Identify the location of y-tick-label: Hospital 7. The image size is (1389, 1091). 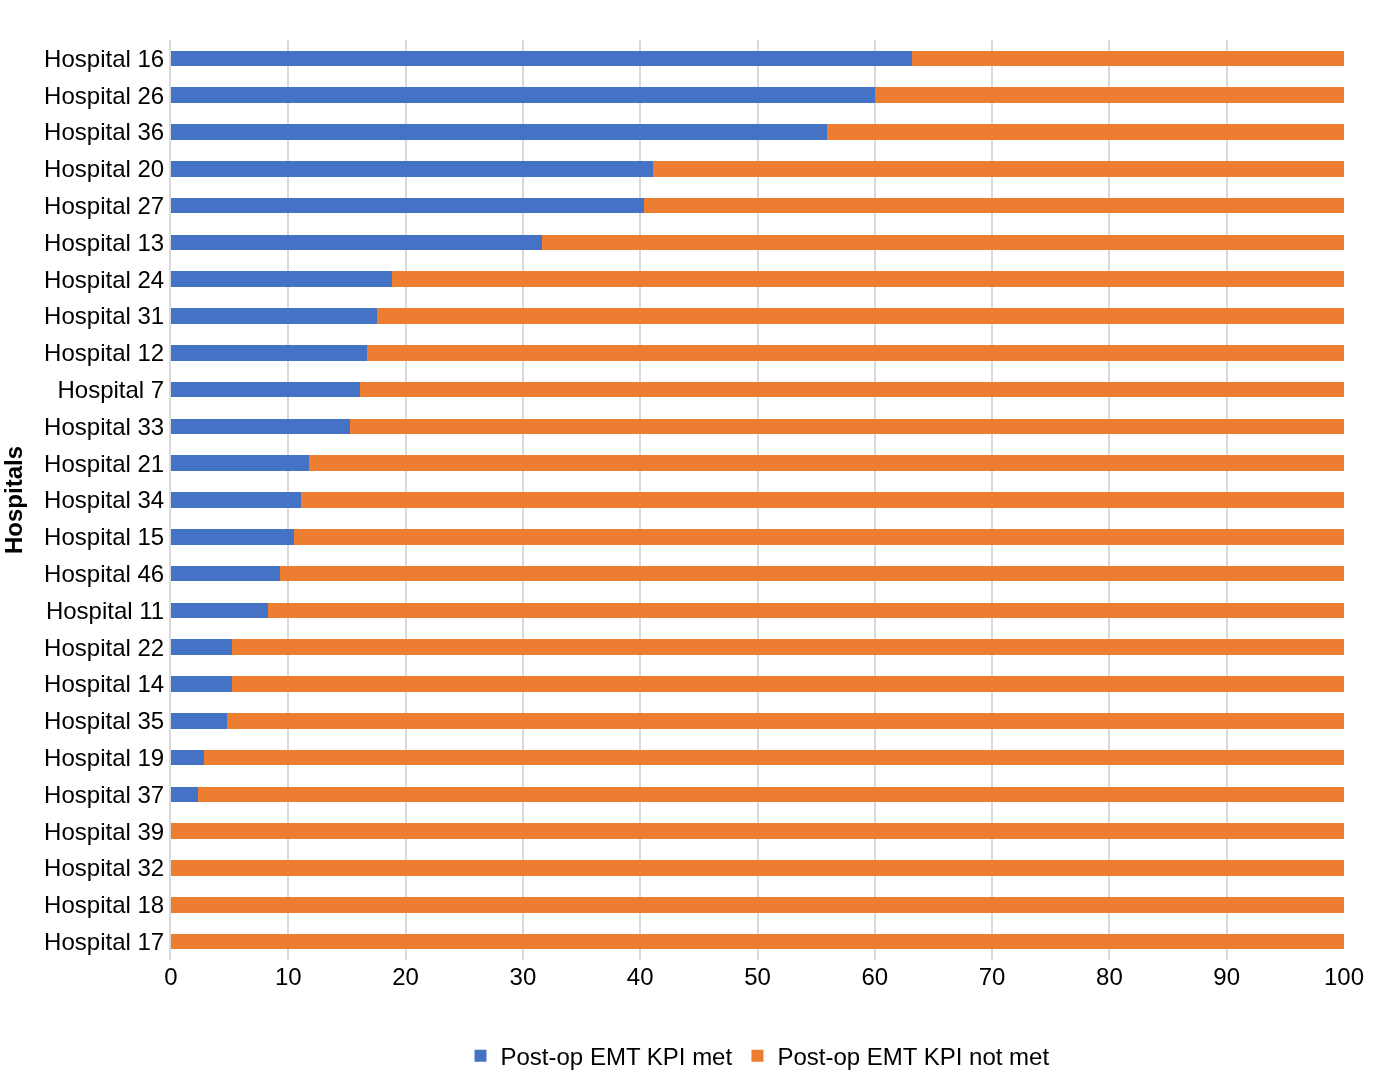
(111, 389).